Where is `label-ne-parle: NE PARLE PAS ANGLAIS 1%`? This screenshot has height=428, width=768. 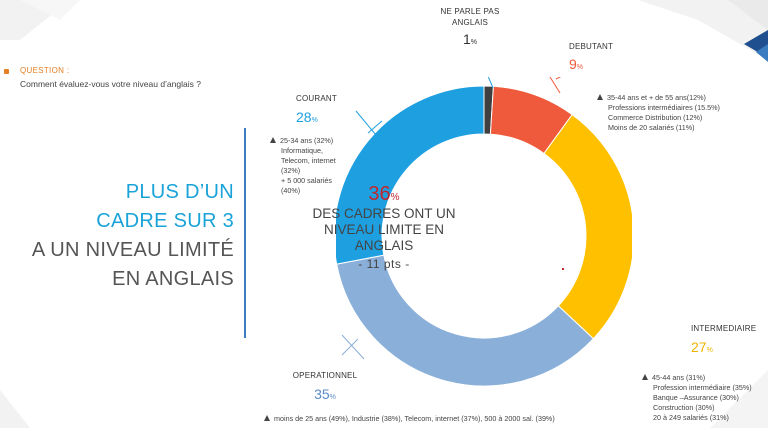
label-ne-parle: NE PARLE PAS ANGLAIS 1% is located at coordinates (470, 27).